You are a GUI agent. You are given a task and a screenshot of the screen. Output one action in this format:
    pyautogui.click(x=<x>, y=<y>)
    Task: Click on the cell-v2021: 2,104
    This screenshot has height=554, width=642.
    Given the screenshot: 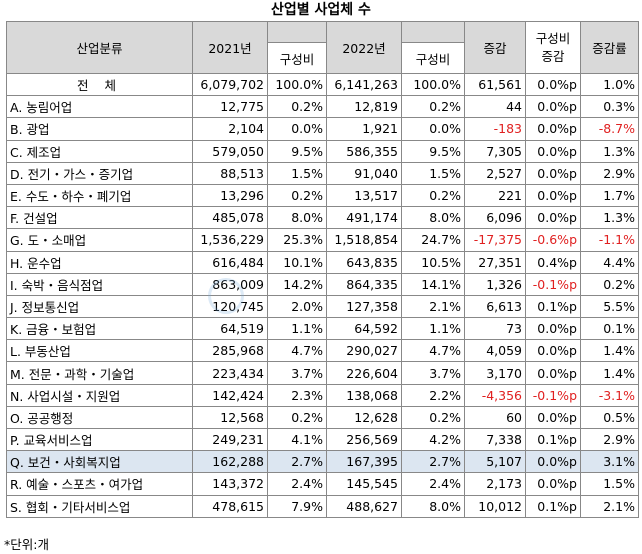 What is the action you would take?
    pyautogui.click(x=230, y=129)
    